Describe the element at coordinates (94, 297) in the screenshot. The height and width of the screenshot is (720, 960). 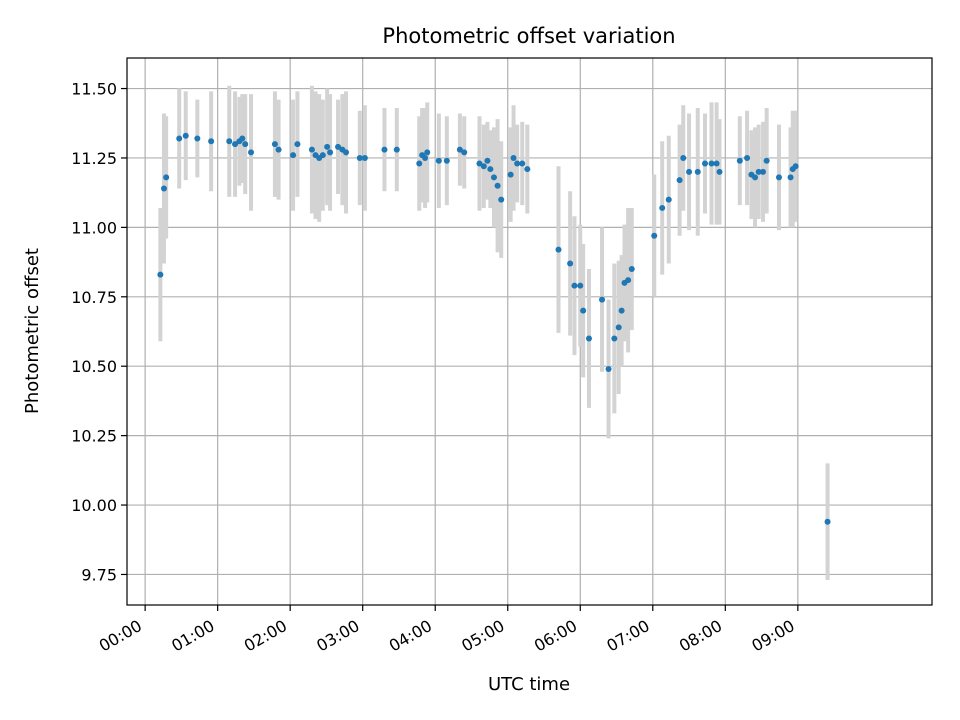
I see `y-tick-label: 10.75` at that location.